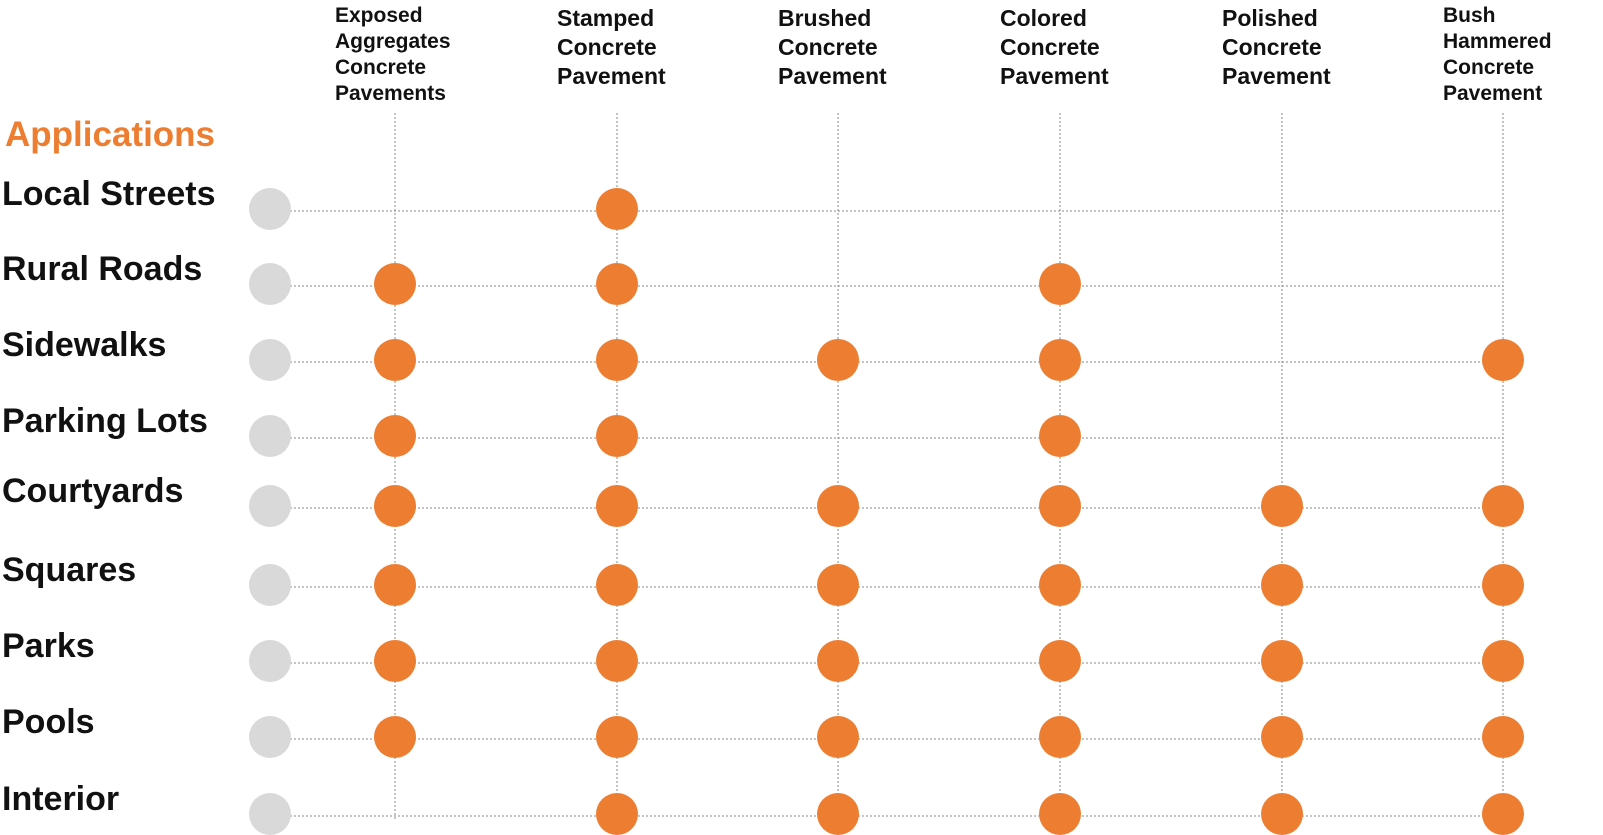 This screenshot has height=835, width=1603. Describe the element at coordinates (48, 646) in the screenshot. I see `row-label: Parks` at that location.